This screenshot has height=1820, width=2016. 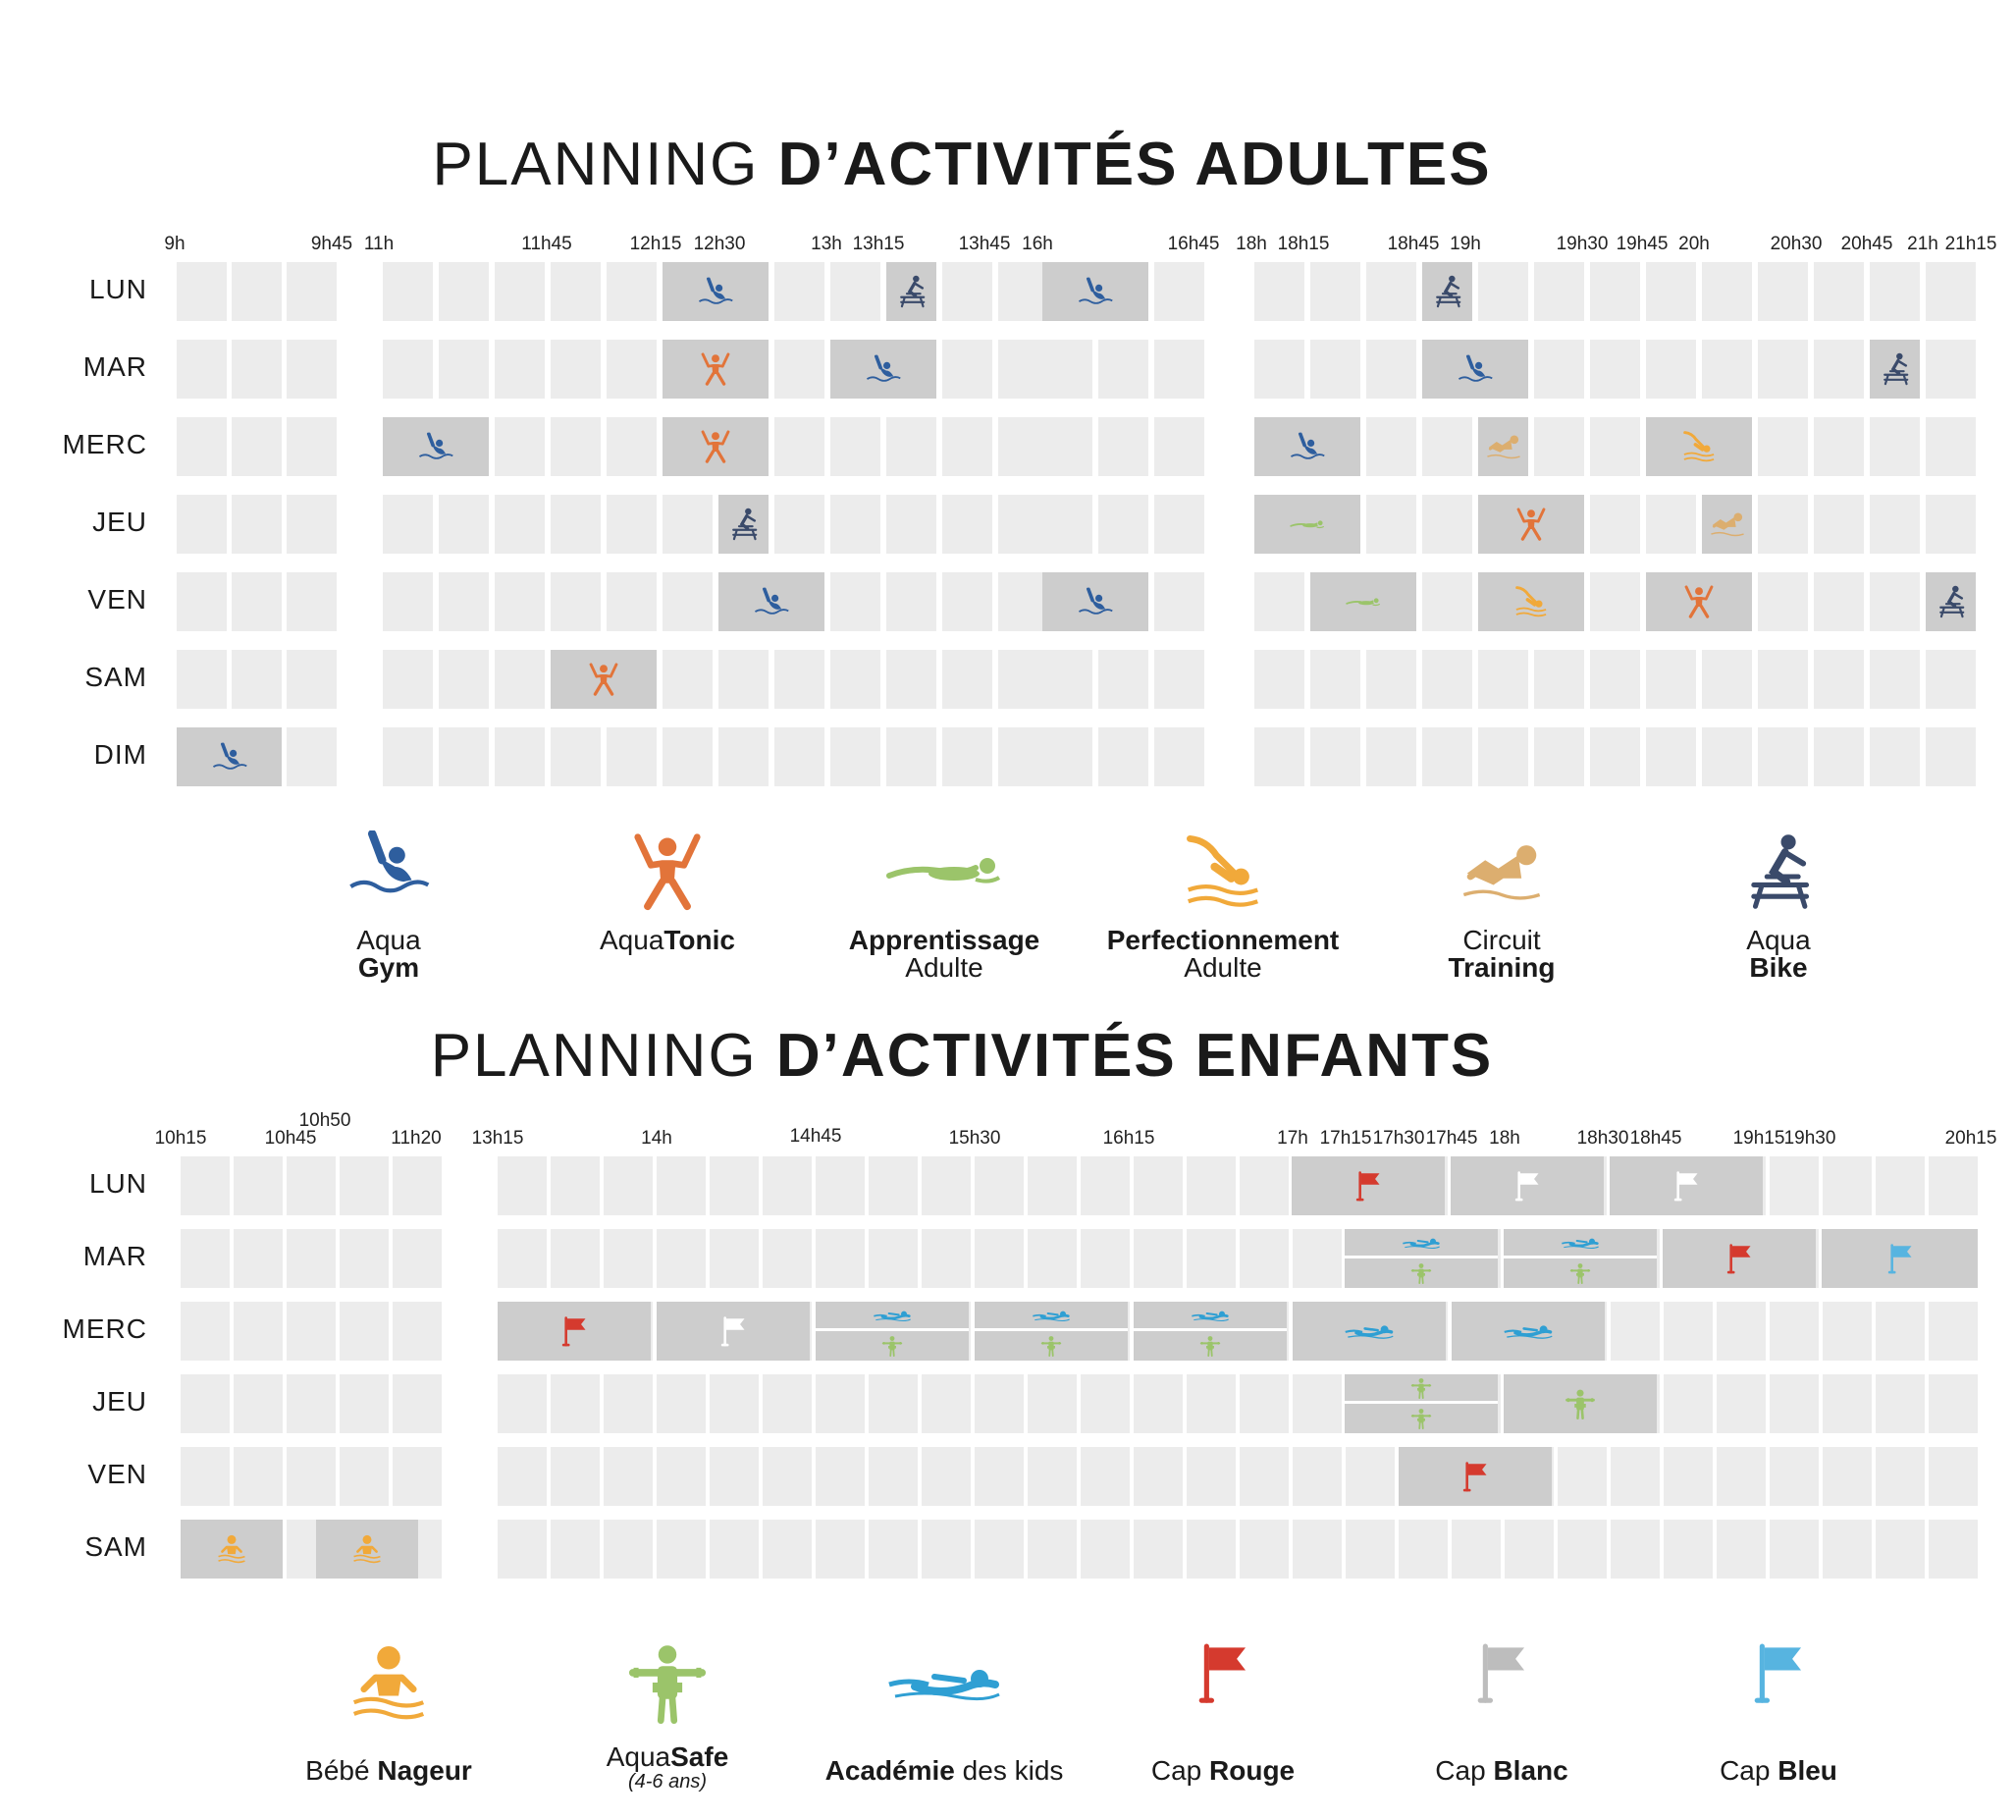 What do you see at coordinates (1398, 1138) in the screenshot?
I see `kid-time-label: 17h30` at bounding box center [1398, 1138].